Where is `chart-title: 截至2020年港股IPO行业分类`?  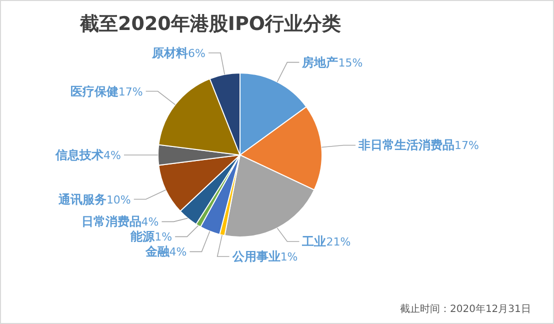
chart-title: 截至2020年港股IPO行业分类 is located at coordinates (210, 24).